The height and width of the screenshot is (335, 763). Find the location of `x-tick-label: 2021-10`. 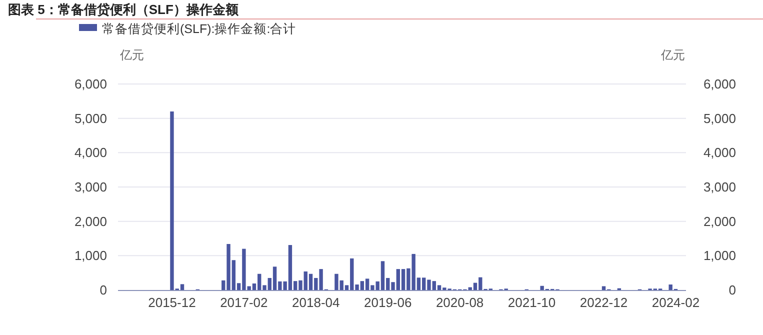

x-tick-label: 2021-10 is located at coordinates (532, 302).